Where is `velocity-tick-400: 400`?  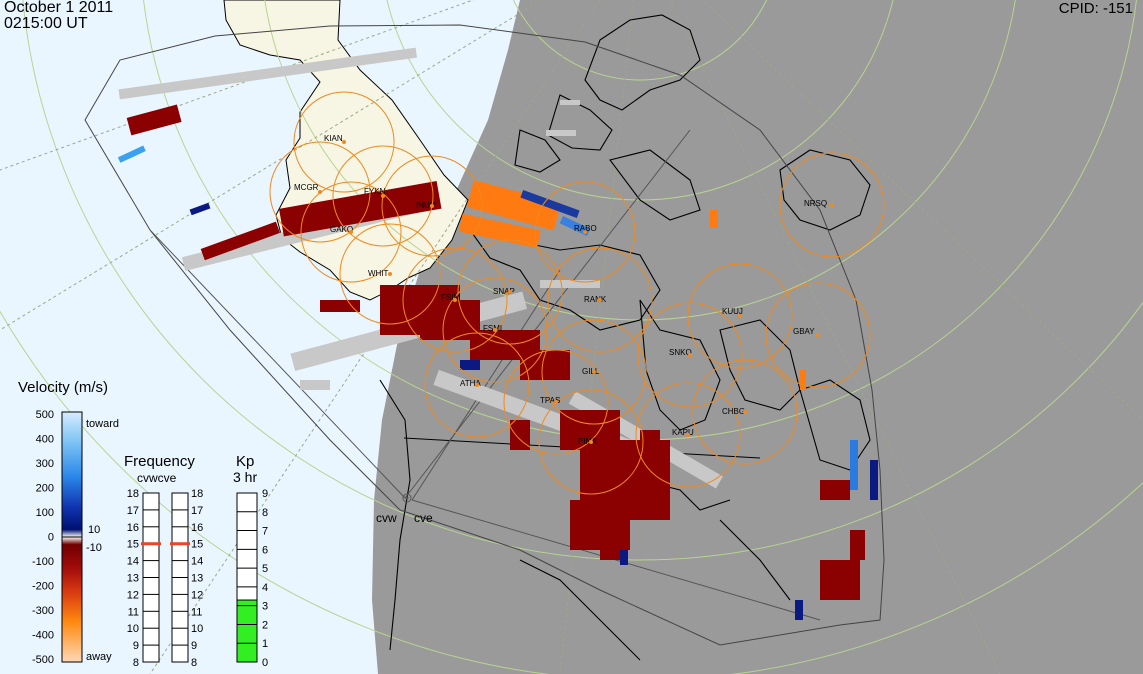 velocity-tick-400: 400 is located at coordinates (45, 440).